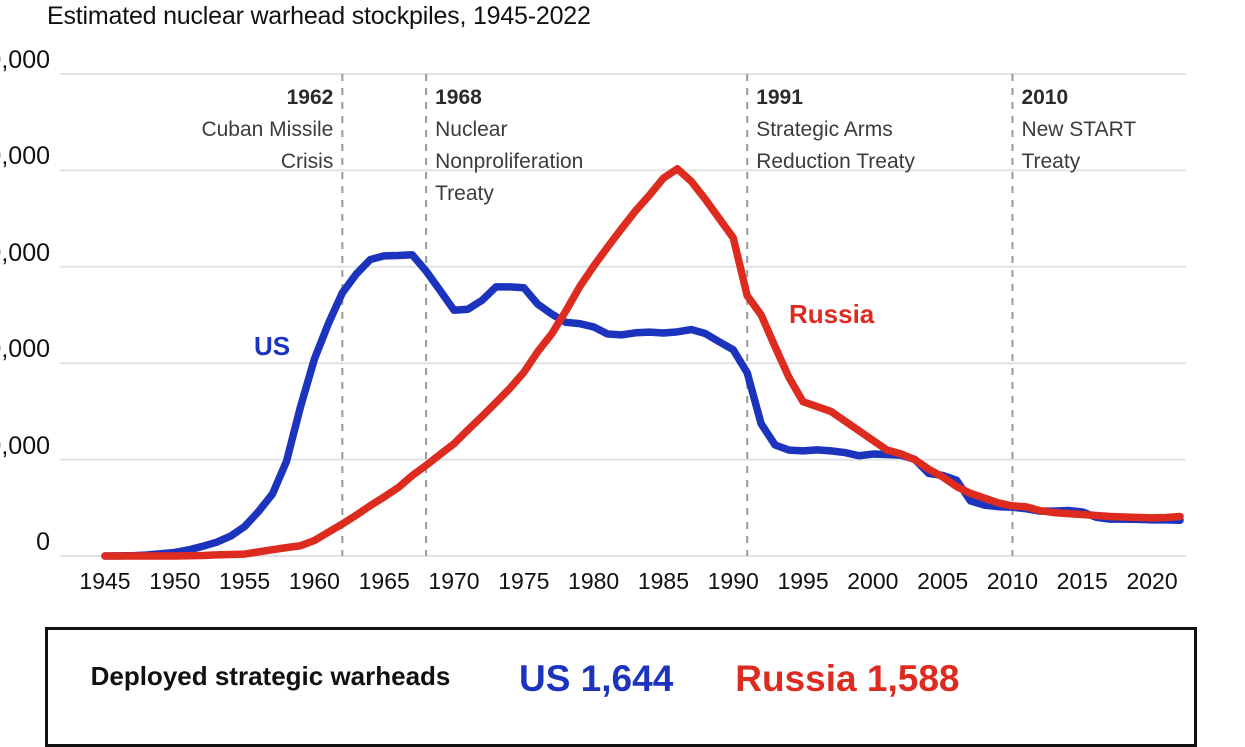 The width and height of the screenshot is (1245, 747). I want to click on x-tick-label: 1945, so click(105, 581).